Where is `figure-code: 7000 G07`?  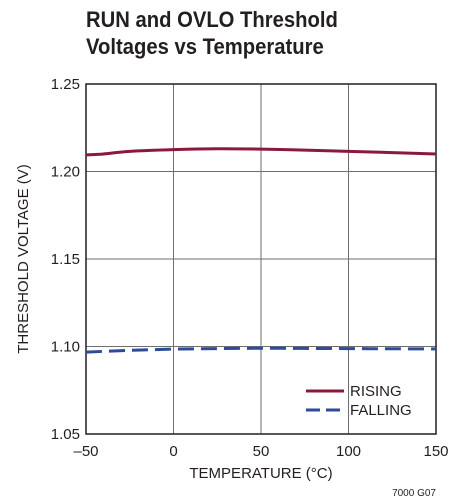 figure-code: 7000 G07 is located at coordinates (414, 493).